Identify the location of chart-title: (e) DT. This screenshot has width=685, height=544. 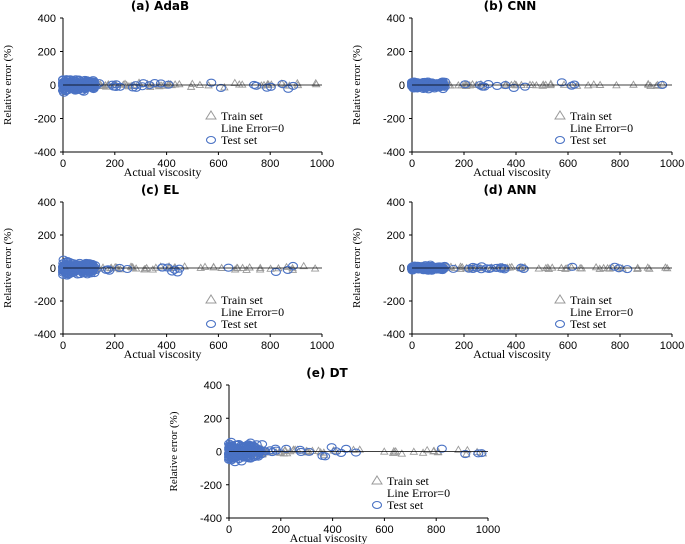
(327, 373).